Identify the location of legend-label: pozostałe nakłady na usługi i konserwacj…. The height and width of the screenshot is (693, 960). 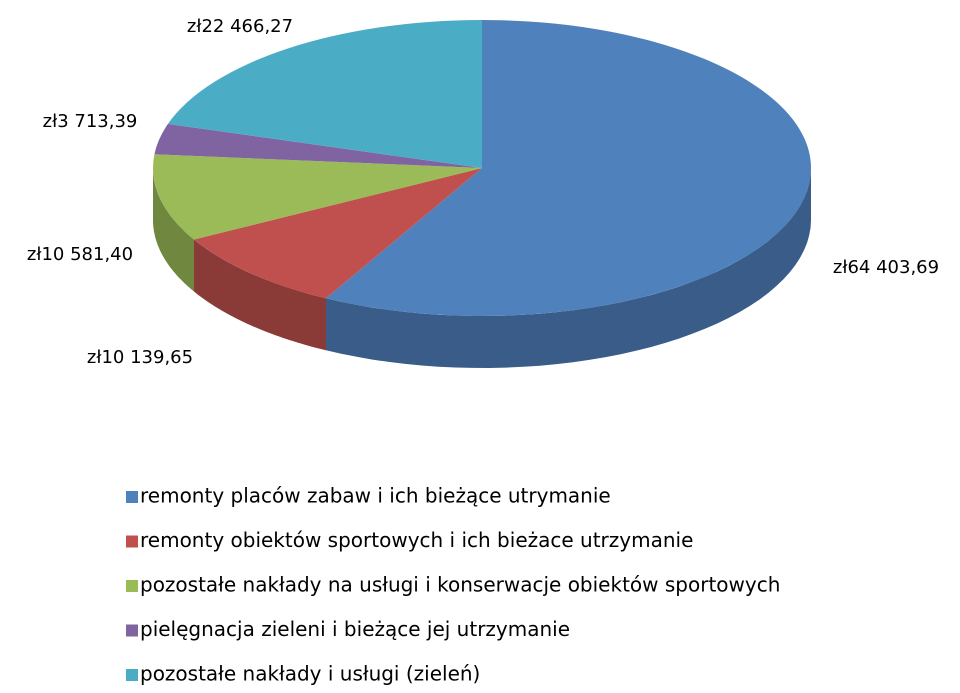
(460, 585).